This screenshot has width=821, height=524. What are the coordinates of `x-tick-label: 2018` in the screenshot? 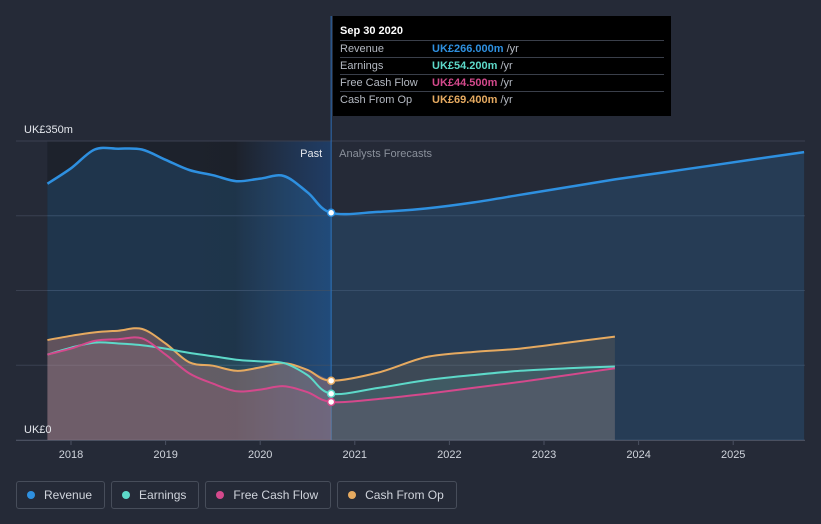 It's located at (71, 455).